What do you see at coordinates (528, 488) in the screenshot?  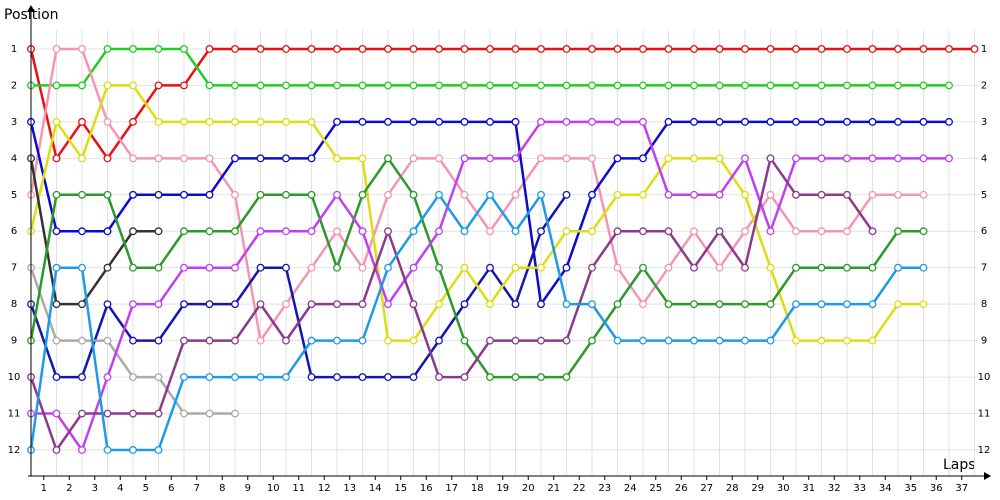 I see `x-tick-label: 20` at bounding box center [528, 488].